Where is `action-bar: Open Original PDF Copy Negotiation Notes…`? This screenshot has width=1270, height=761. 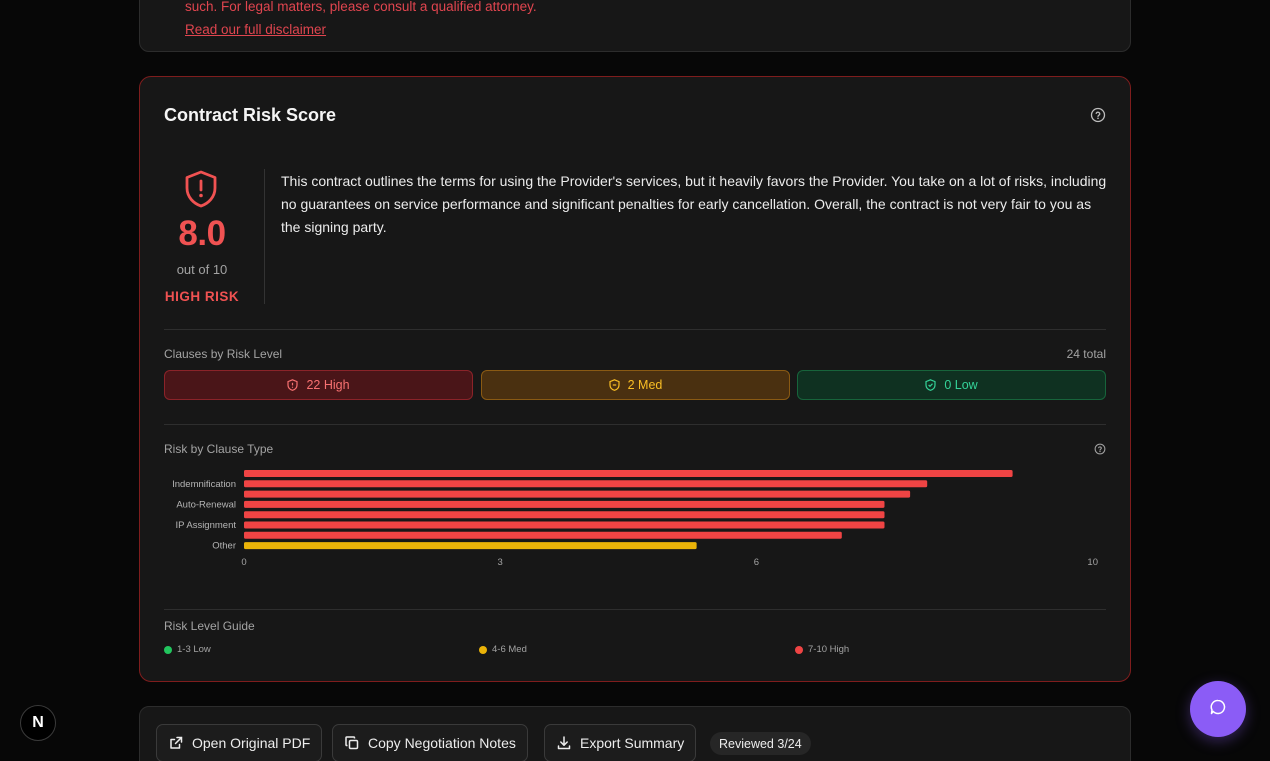
action-bar: Open Original PDF Copy Negotiation Notes… is located at coordinates (635, 733).